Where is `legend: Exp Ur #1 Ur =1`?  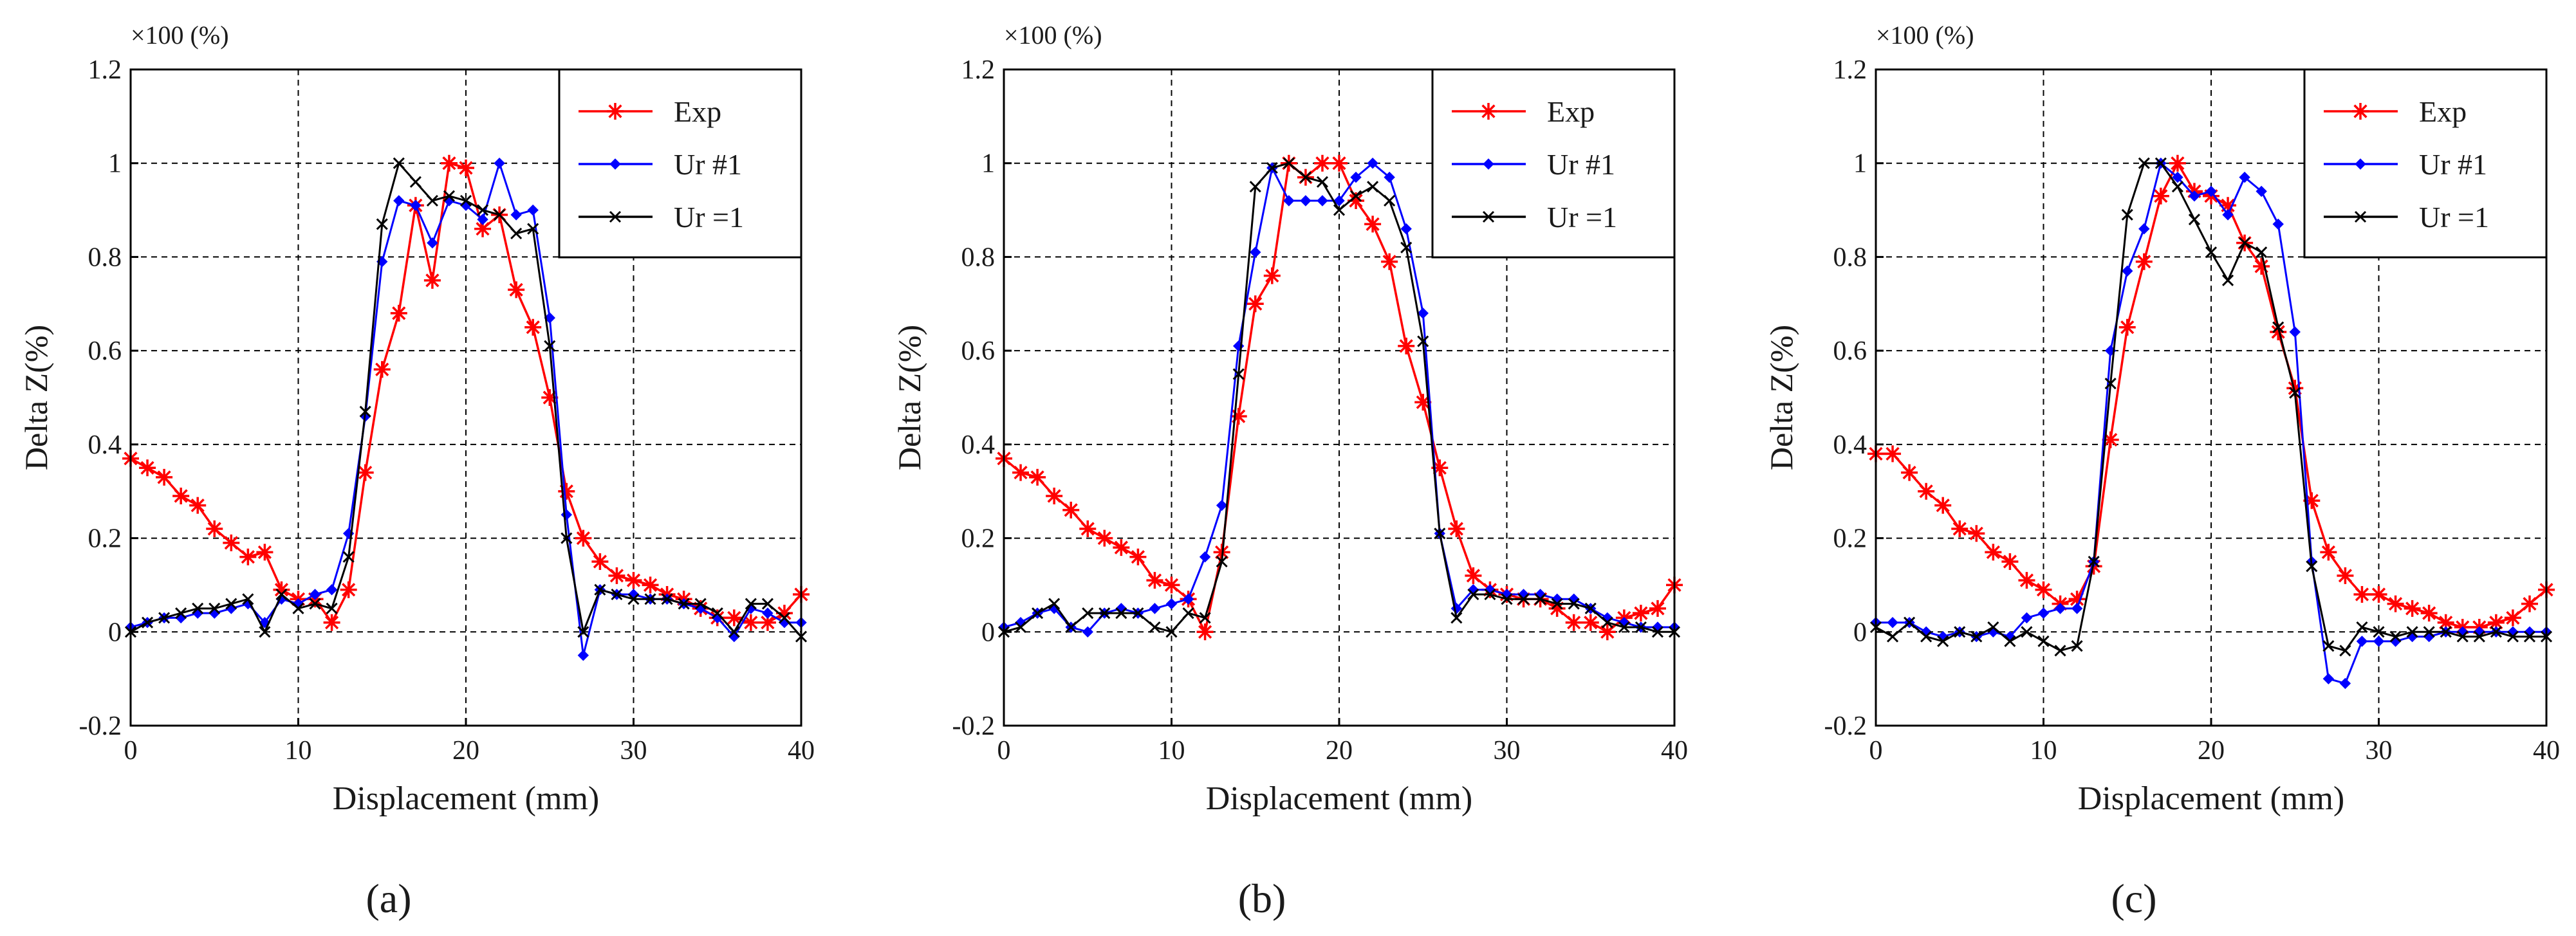 legend: Exp Ur #1 Ur =1 is located at coordinates (680, 163).